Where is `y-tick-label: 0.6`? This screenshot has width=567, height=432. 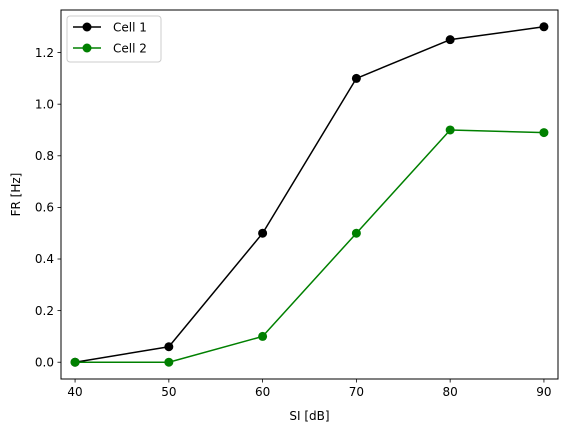
y-tick-label: 0.6 is located at coordinates (44, 208).